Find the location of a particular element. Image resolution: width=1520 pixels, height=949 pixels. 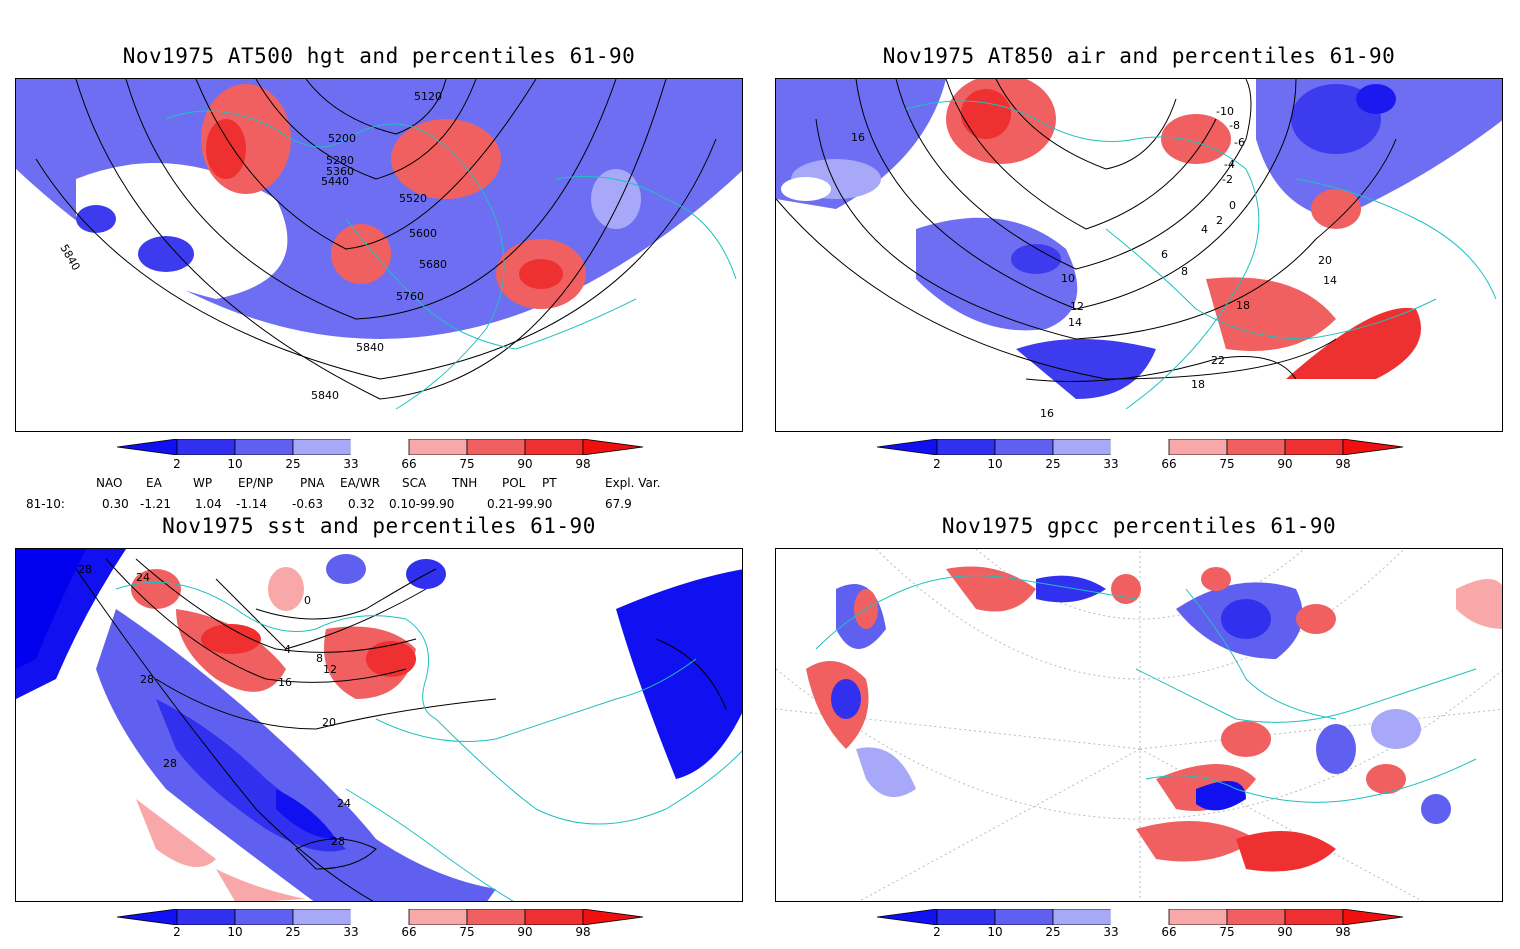

contour-label: -10 is located at coordinates (1225, 111).